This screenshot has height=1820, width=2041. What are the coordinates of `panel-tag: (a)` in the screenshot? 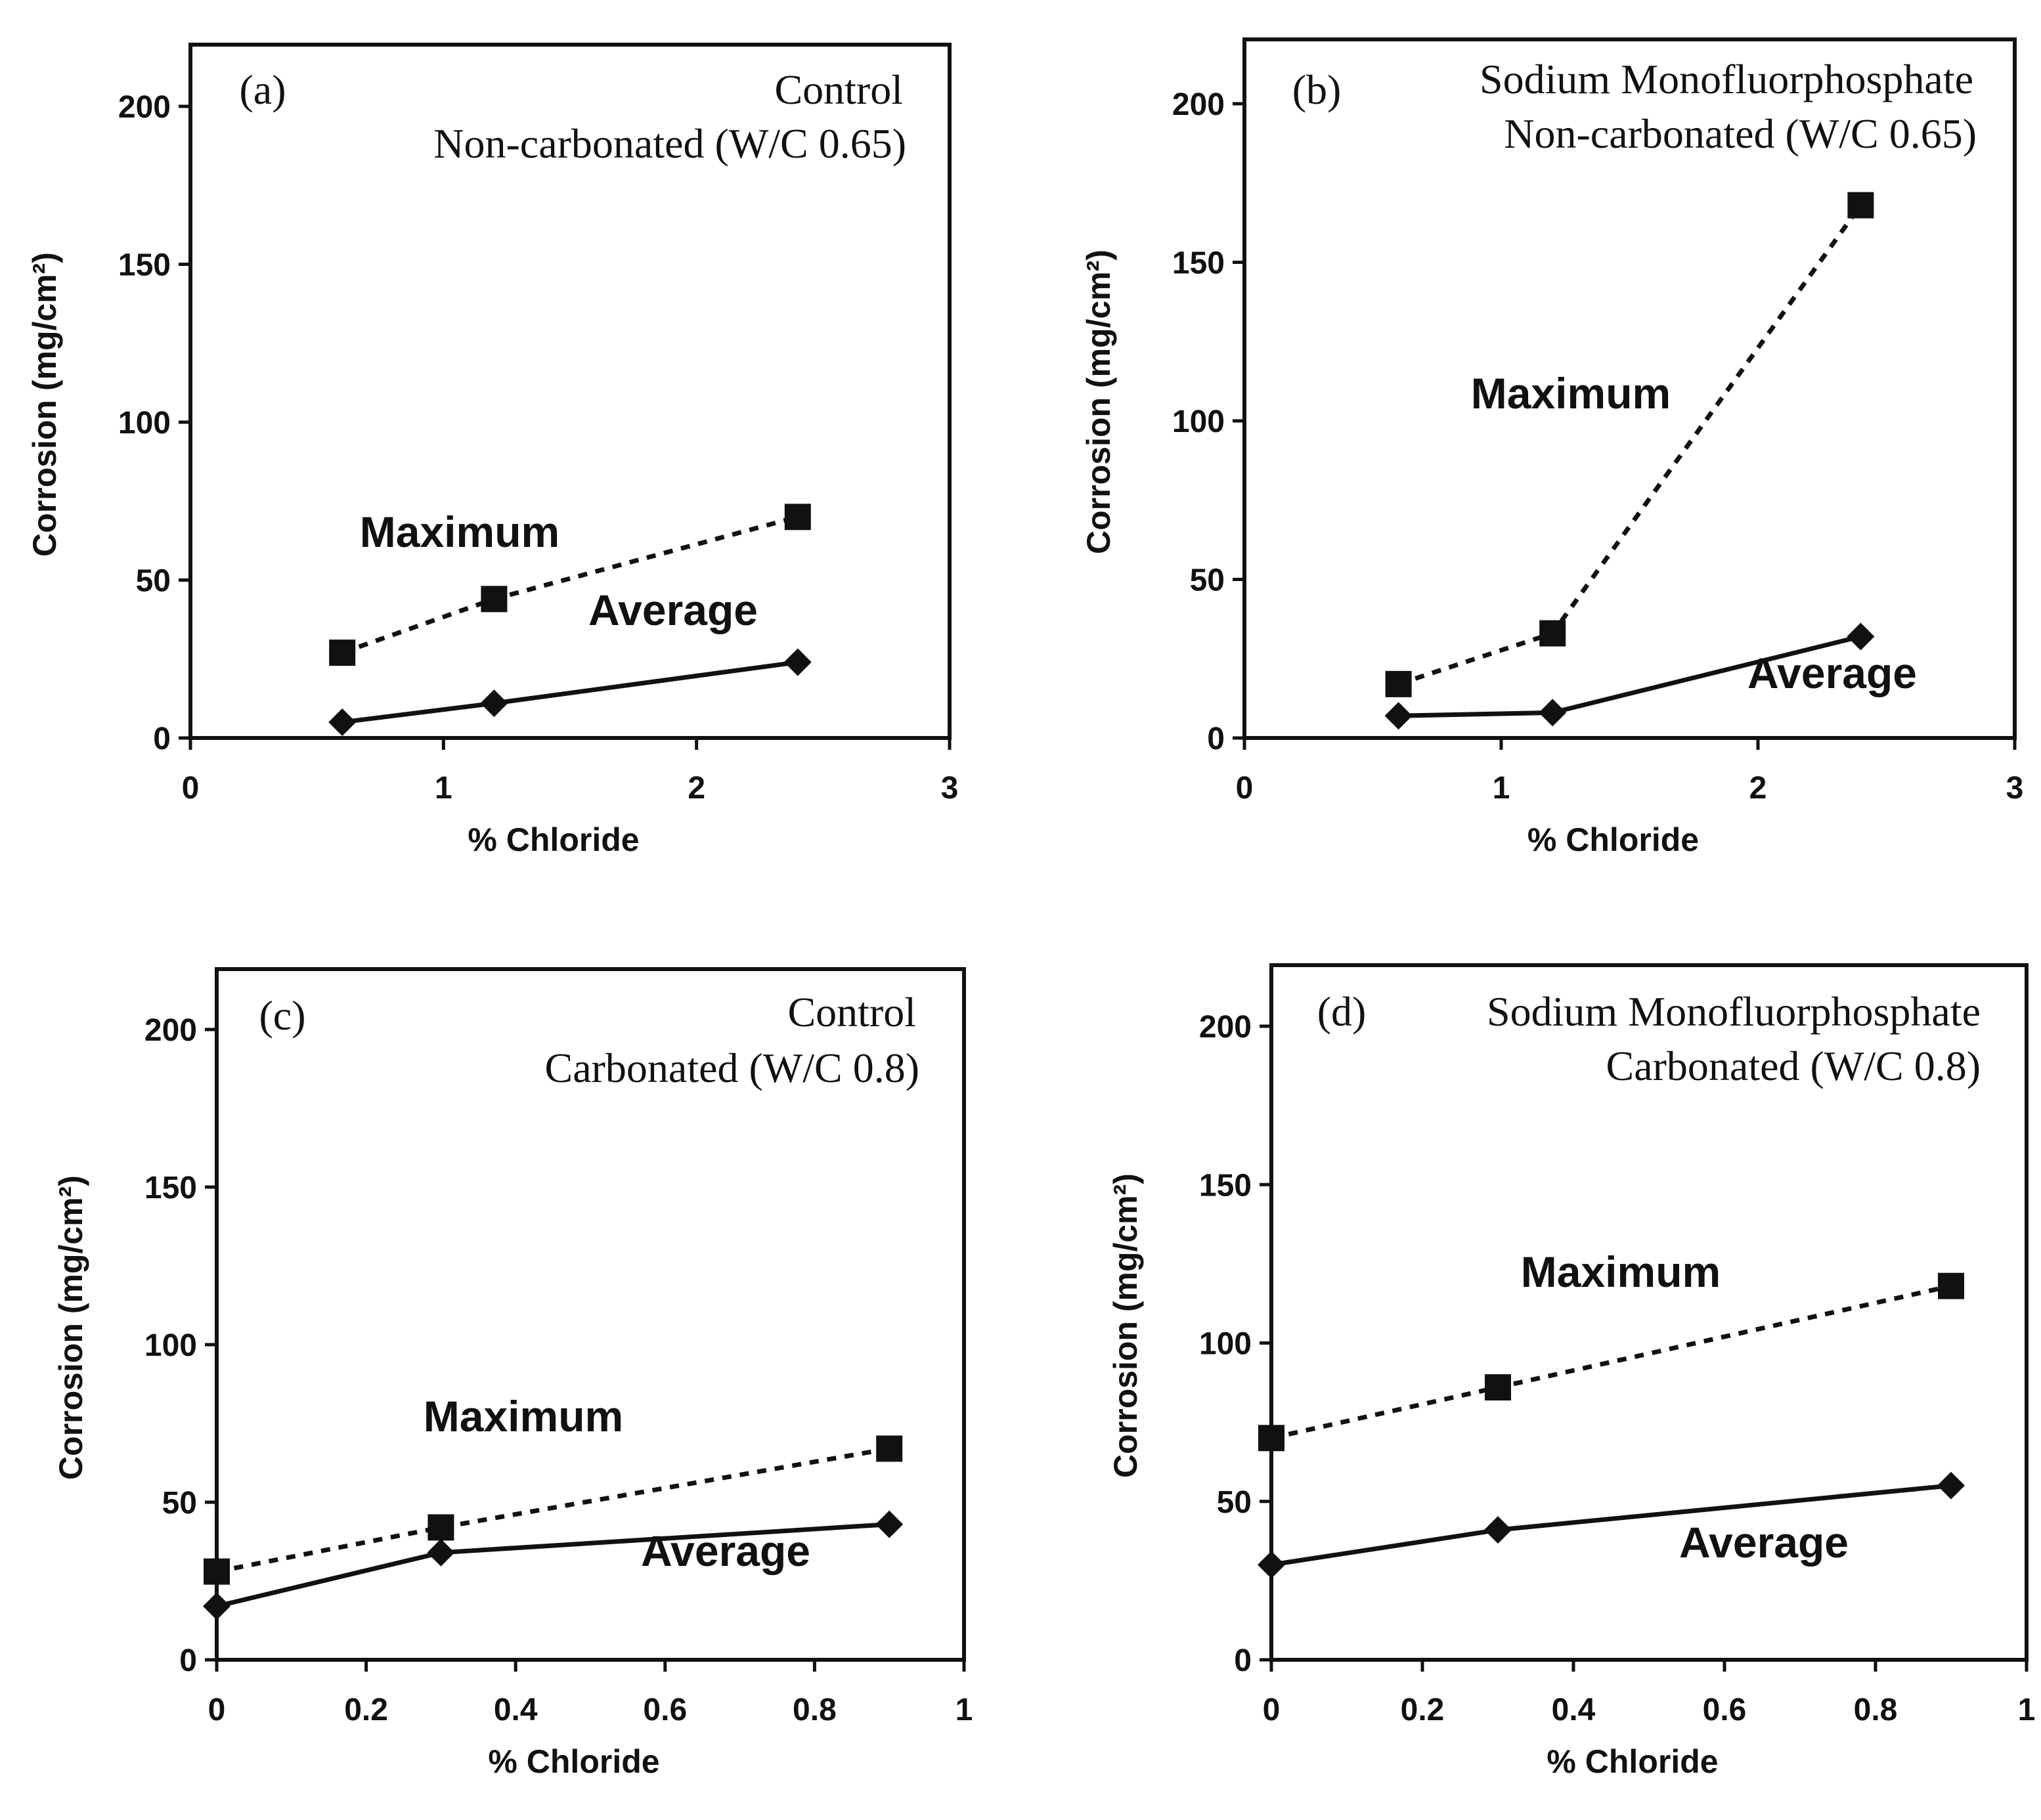 It's located at (262, 89).